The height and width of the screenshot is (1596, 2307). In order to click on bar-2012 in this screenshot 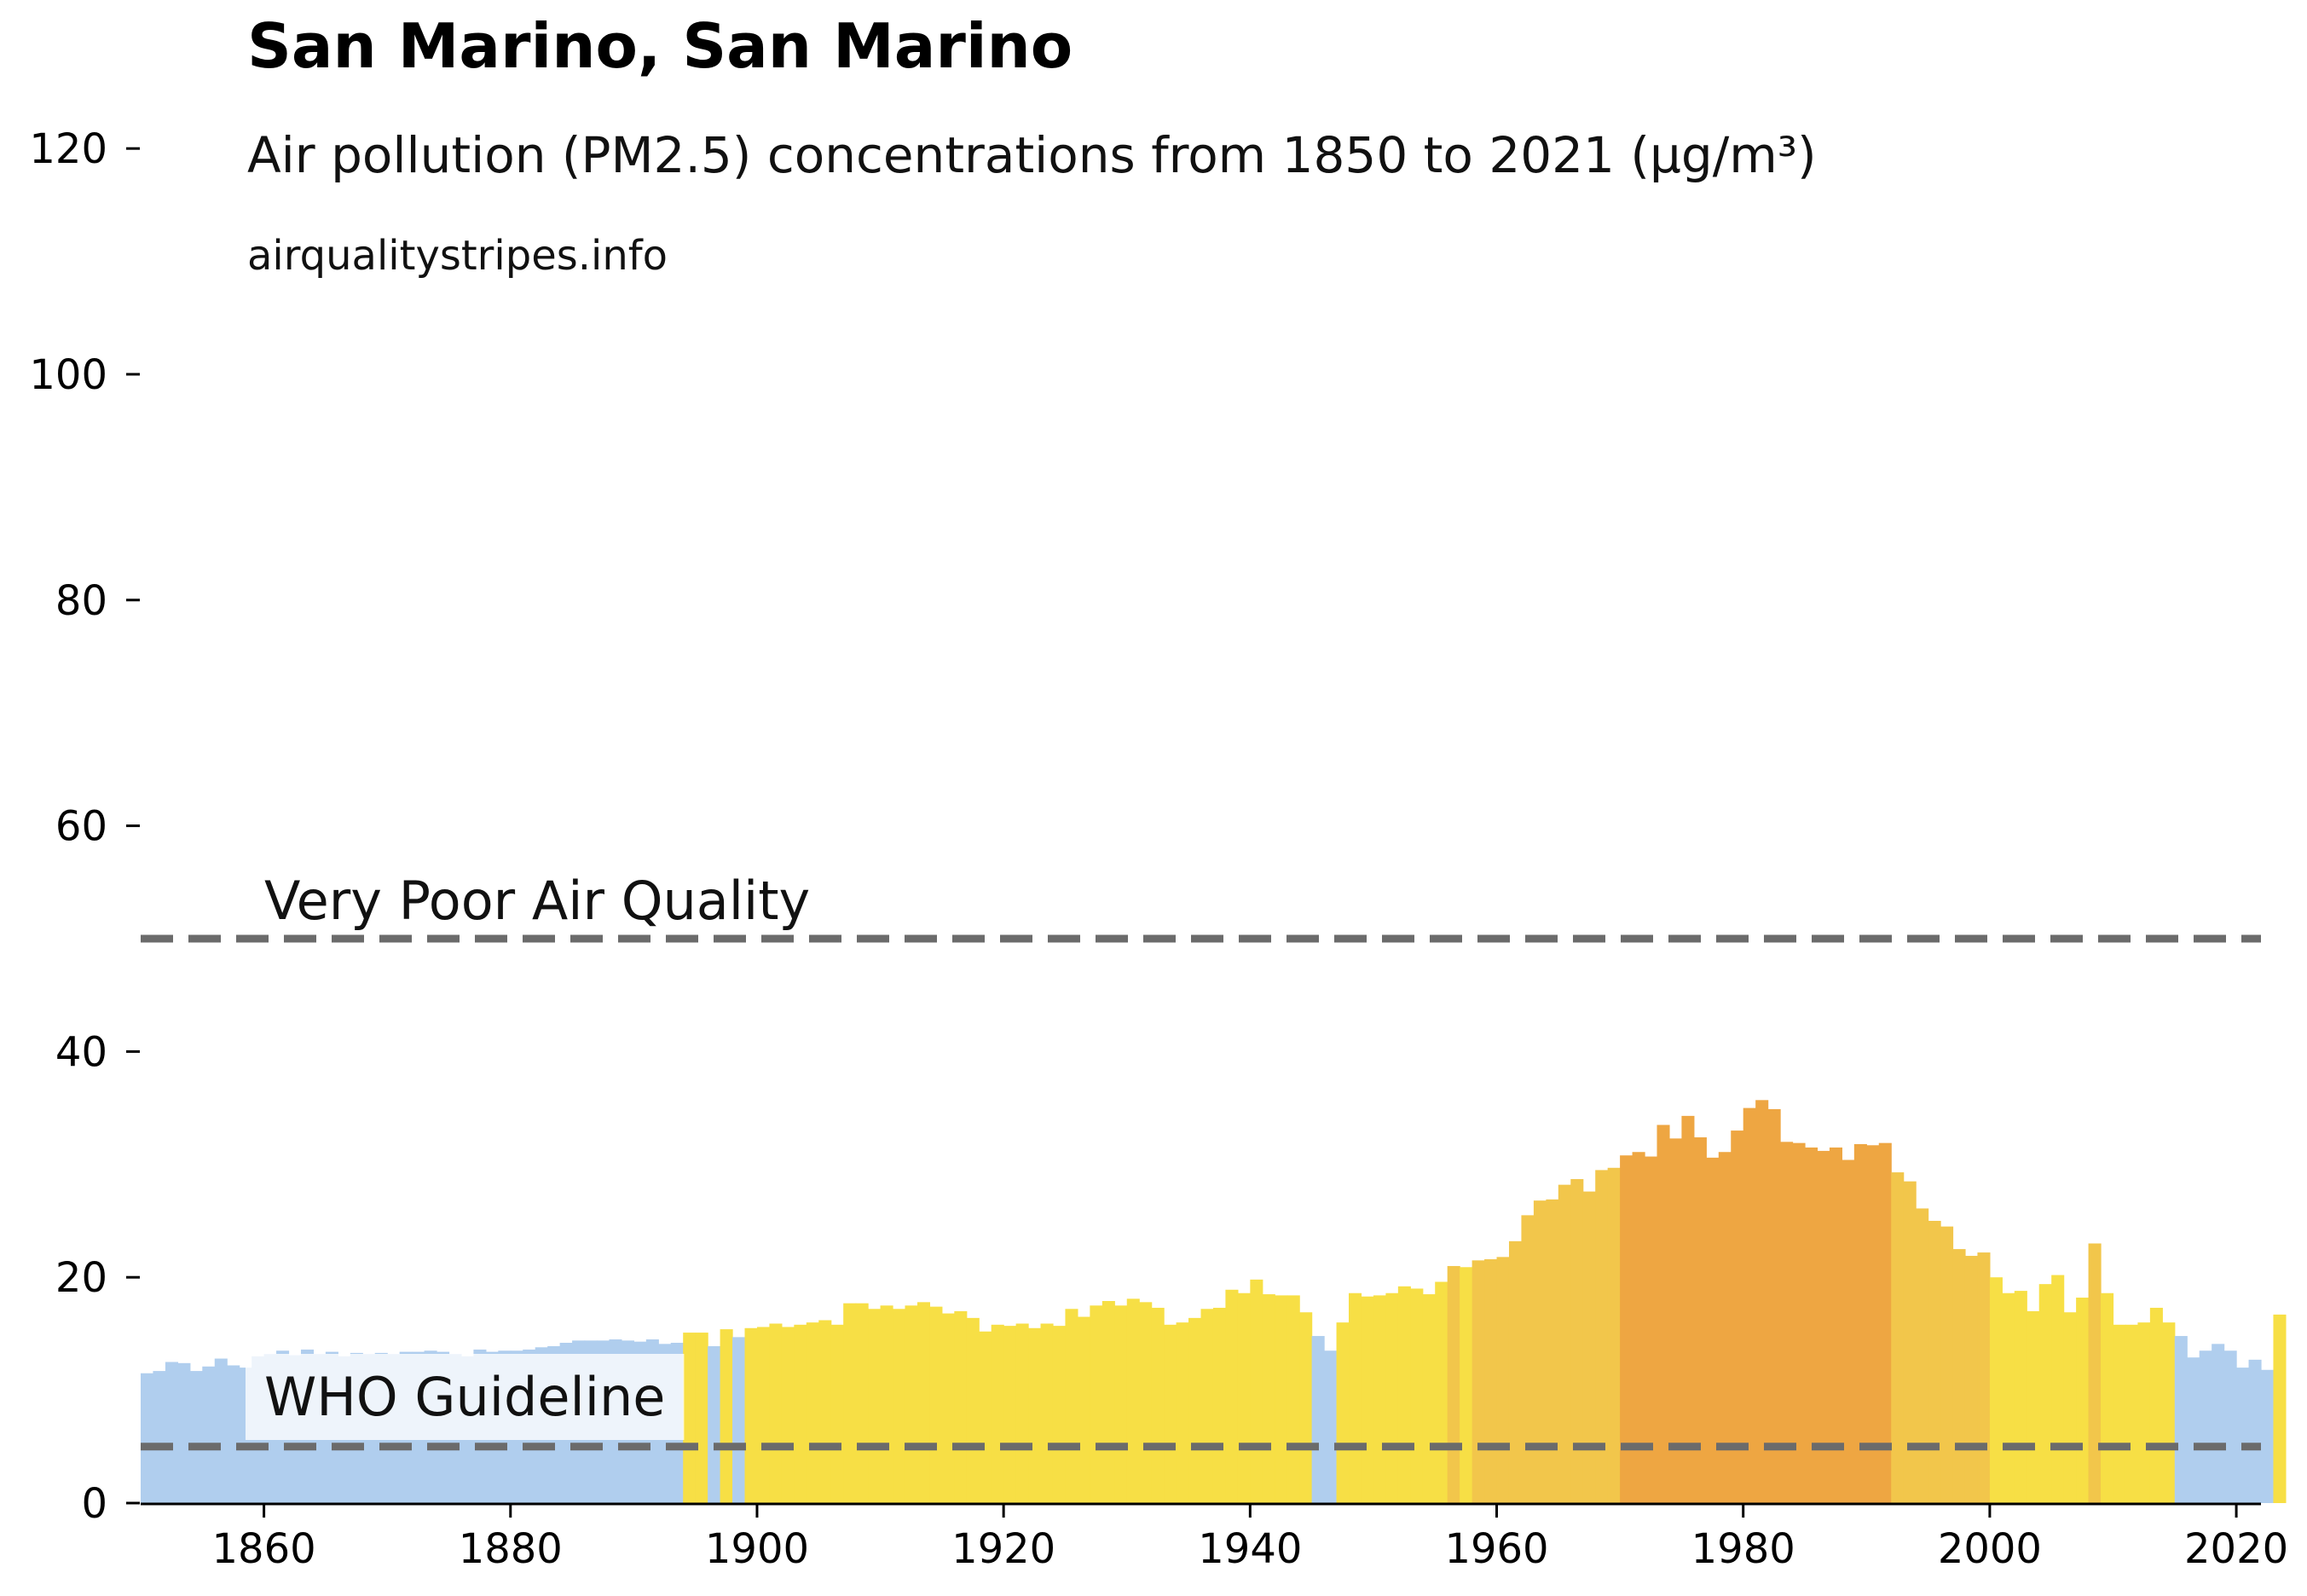, I will do `click(2144, 1412)`.